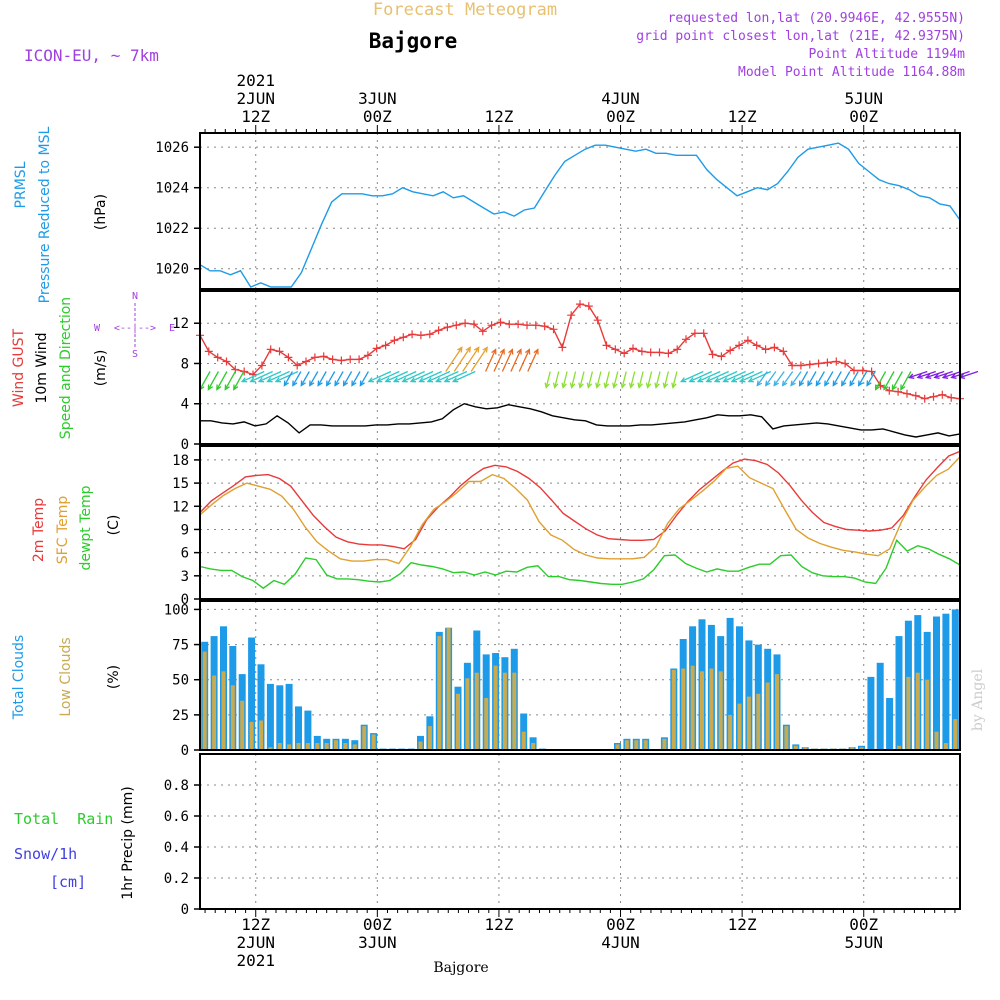 The width and height of the screenshot is (1000, 1000). I want to click on precip-side-labels: Total Rain Snow/1h [cm] 1hr Precip (mm), so click(75, 842).